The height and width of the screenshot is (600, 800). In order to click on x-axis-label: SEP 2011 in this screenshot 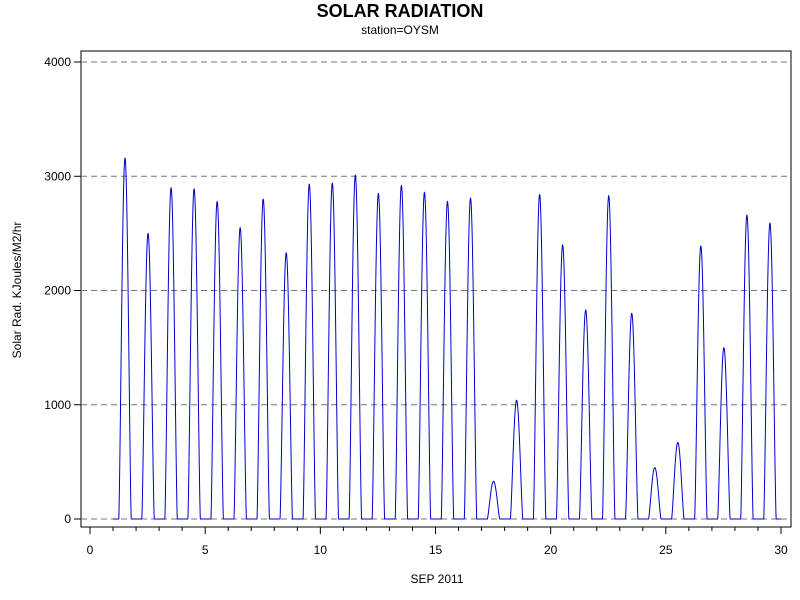, I will do `click(437, 579)`.